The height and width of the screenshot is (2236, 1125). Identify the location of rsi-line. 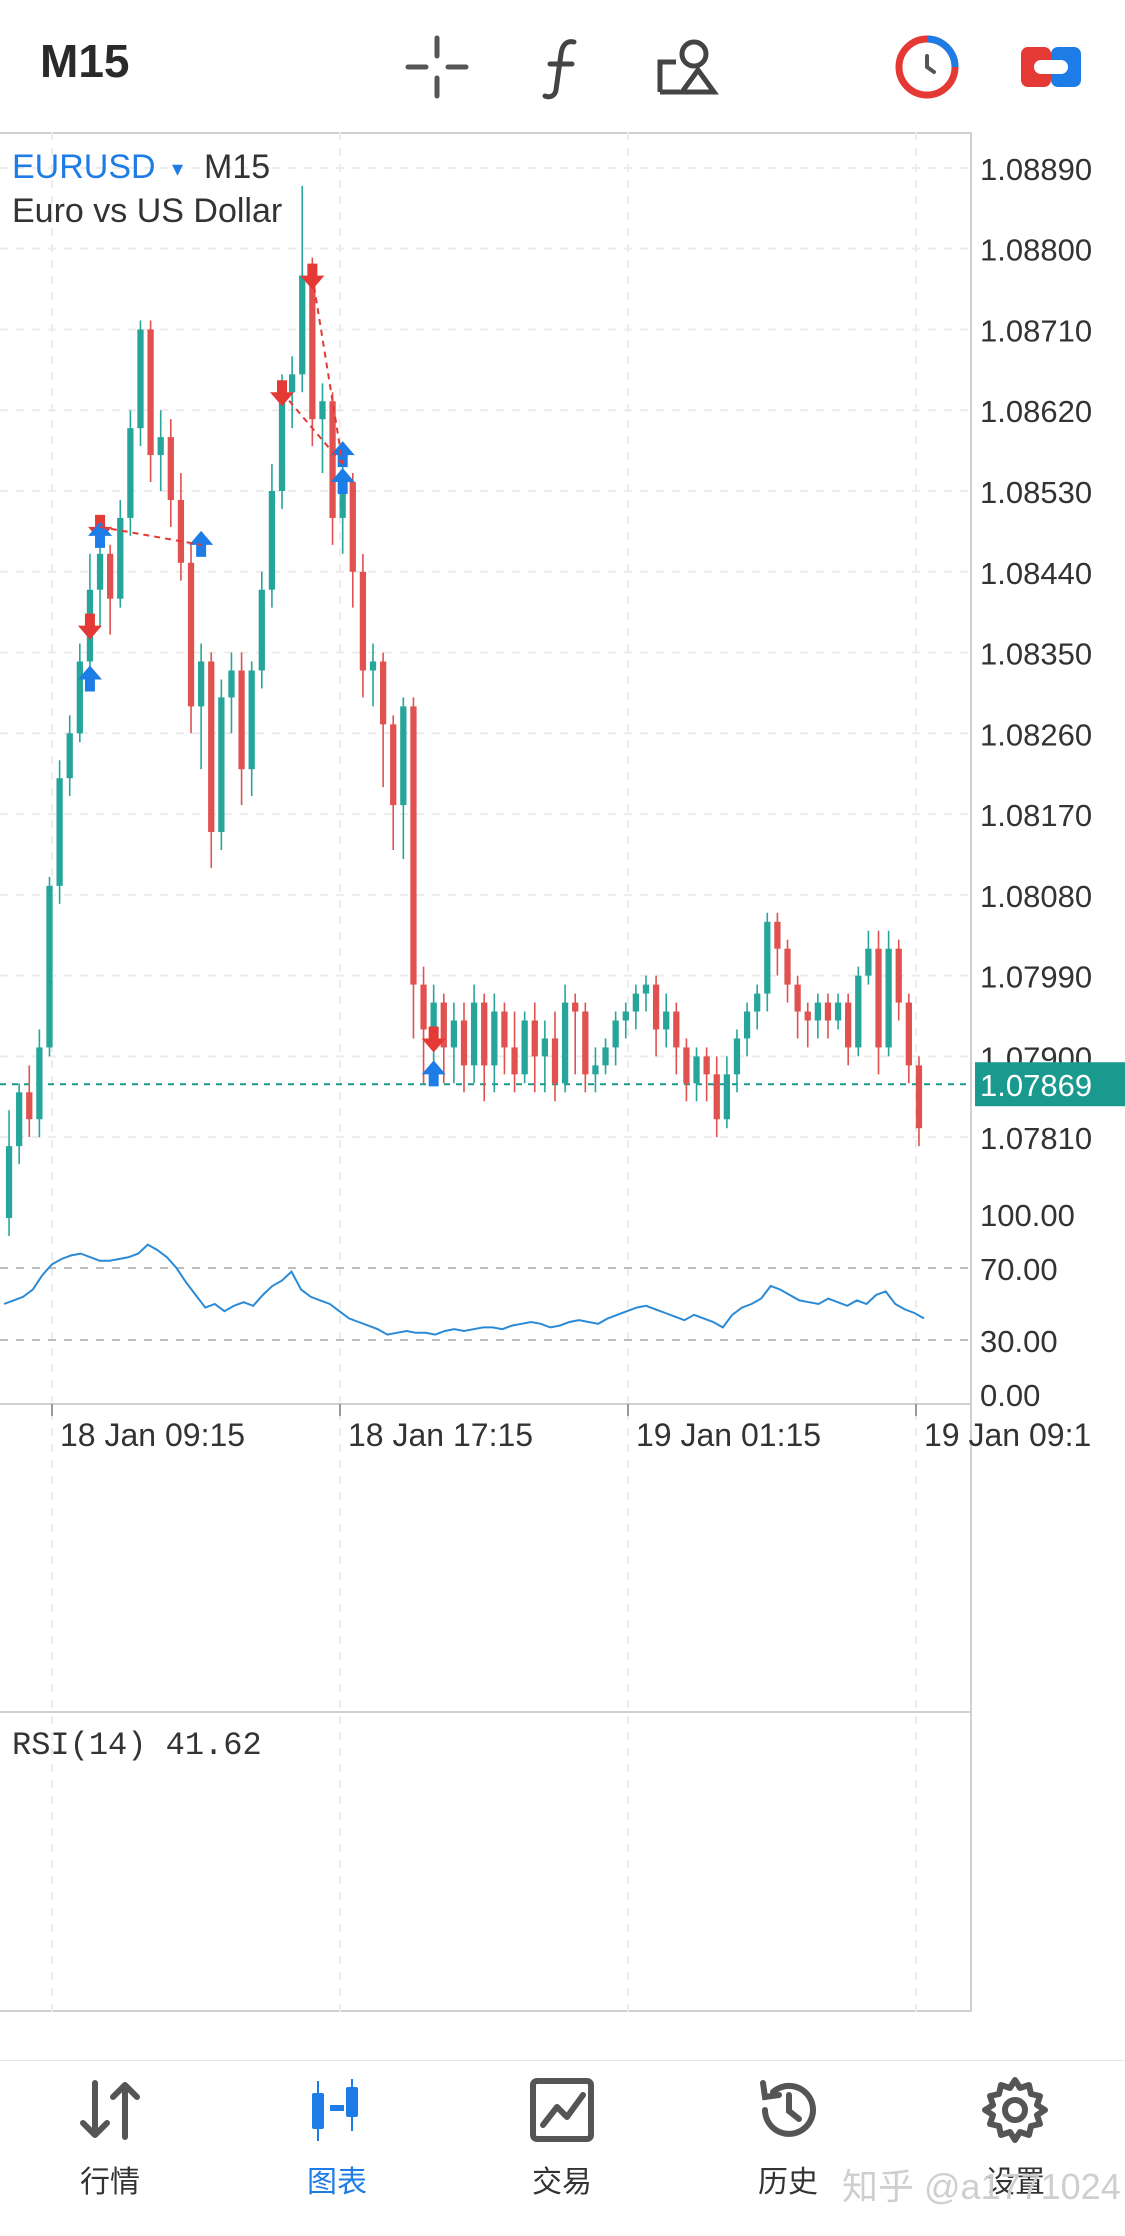
(464, 1289).